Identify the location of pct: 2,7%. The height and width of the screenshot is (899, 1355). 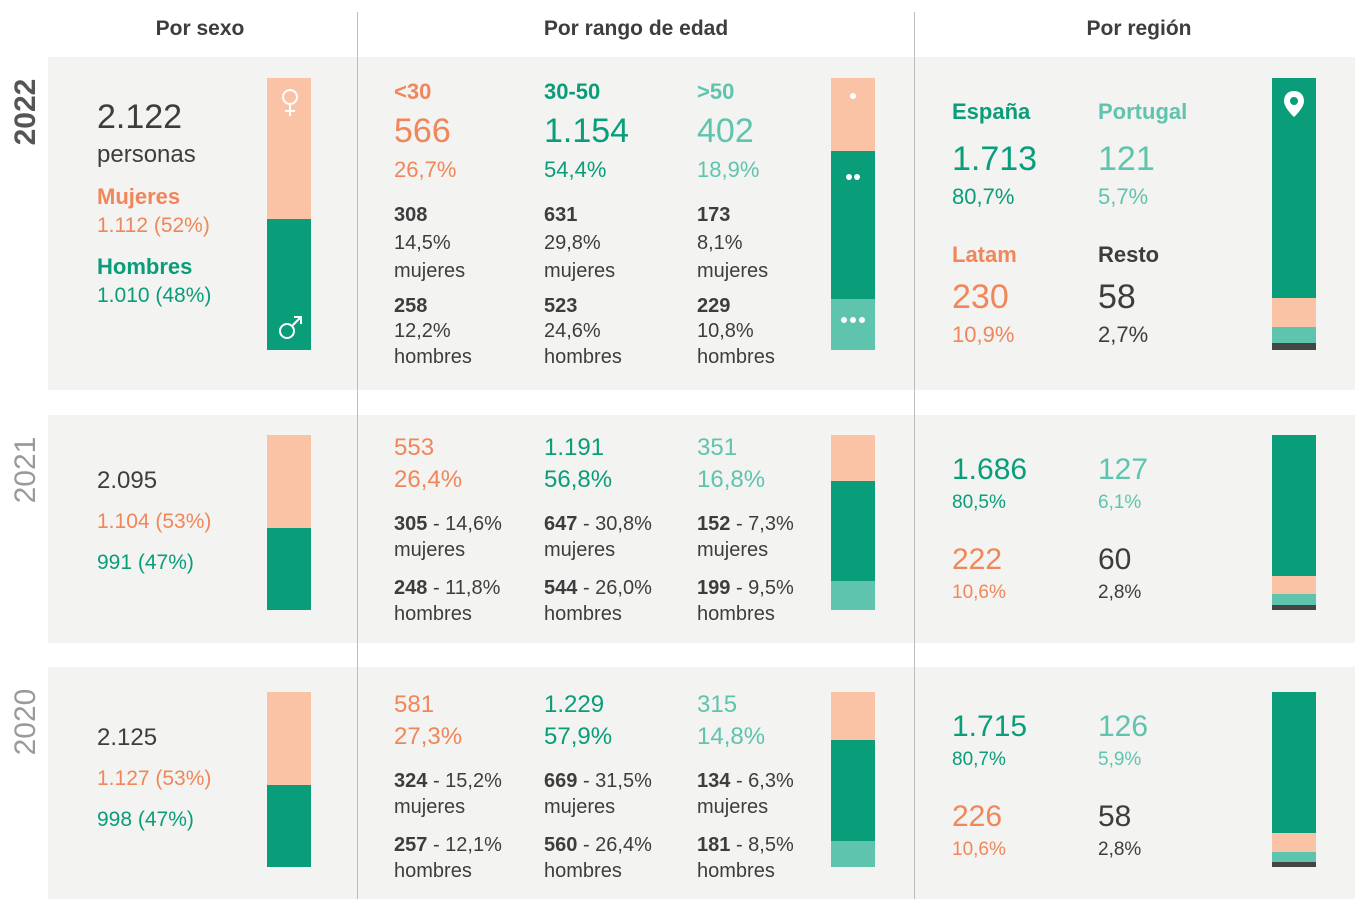
(1123, 334).